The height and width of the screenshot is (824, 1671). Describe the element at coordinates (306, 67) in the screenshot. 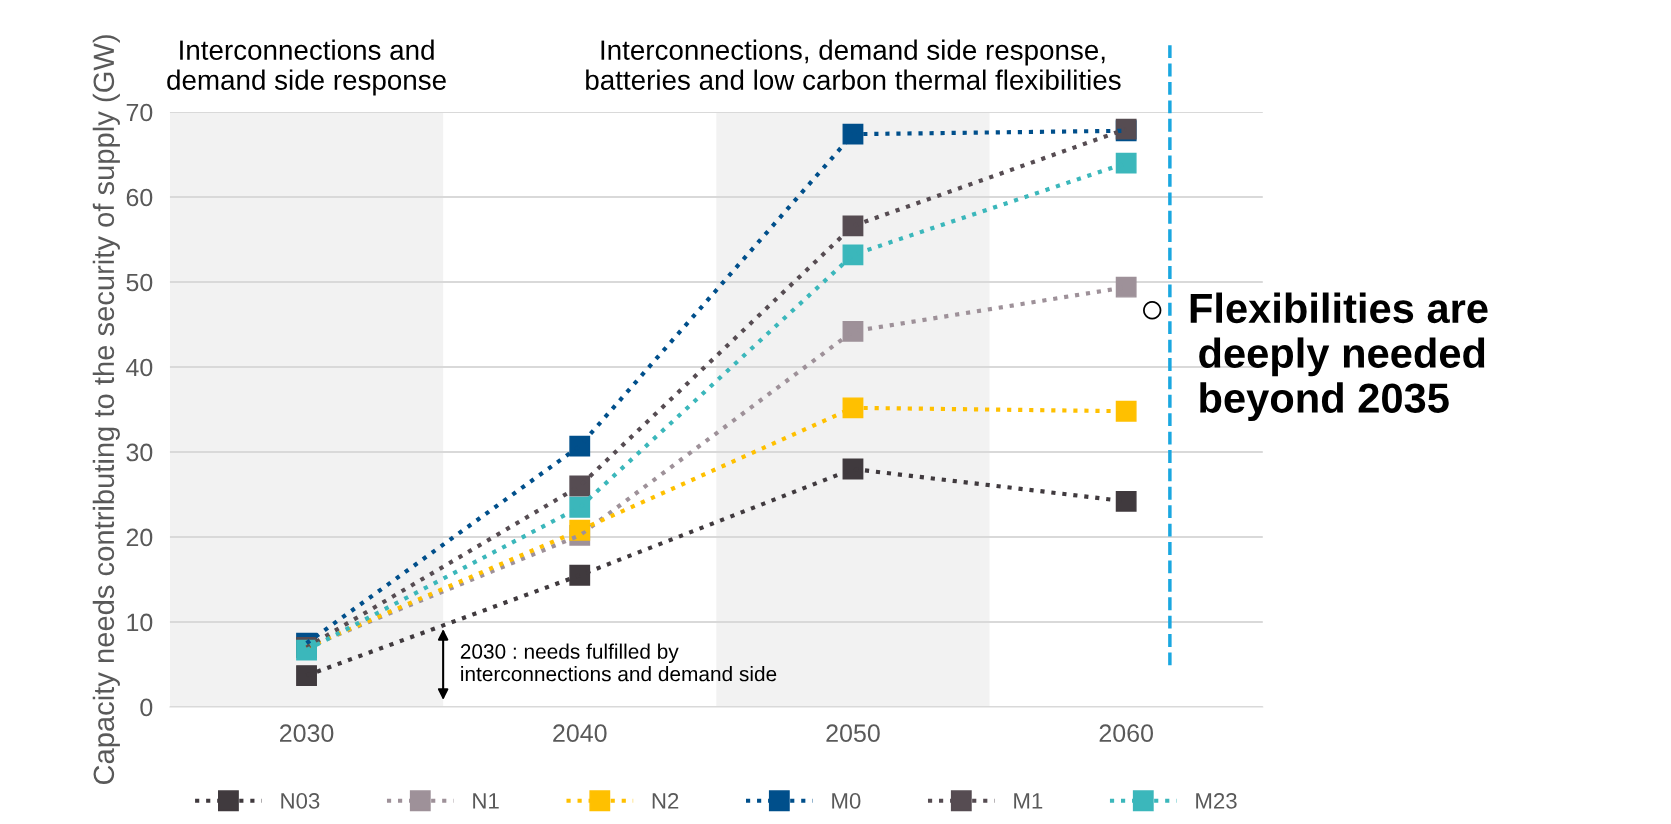

I see `band-label: Interconnections and demand side response` at that location.